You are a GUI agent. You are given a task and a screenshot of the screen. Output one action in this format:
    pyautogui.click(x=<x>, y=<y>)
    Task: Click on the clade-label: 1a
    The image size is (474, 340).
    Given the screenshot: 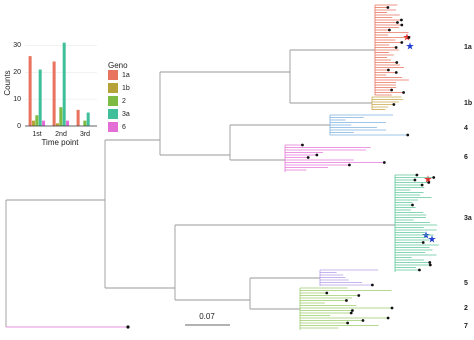 What is the action you would take?
    pyautogui.click(x=468, y=47)
    